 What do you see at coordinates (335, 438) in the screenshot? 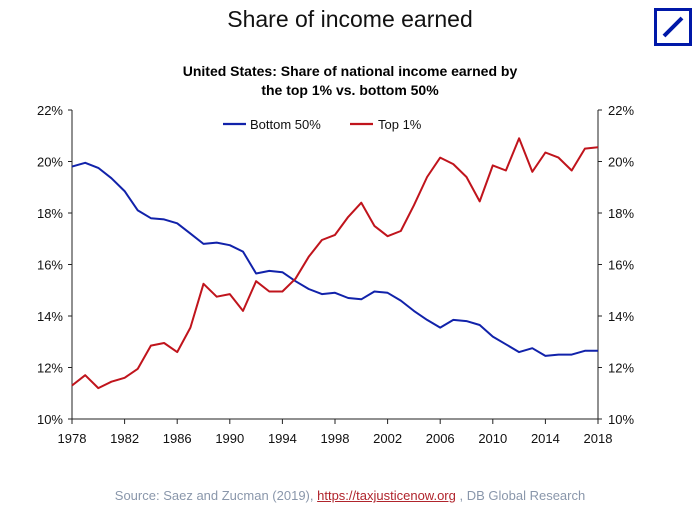
I see `x-tick-label: 1998` at bounding box center [335, 438].